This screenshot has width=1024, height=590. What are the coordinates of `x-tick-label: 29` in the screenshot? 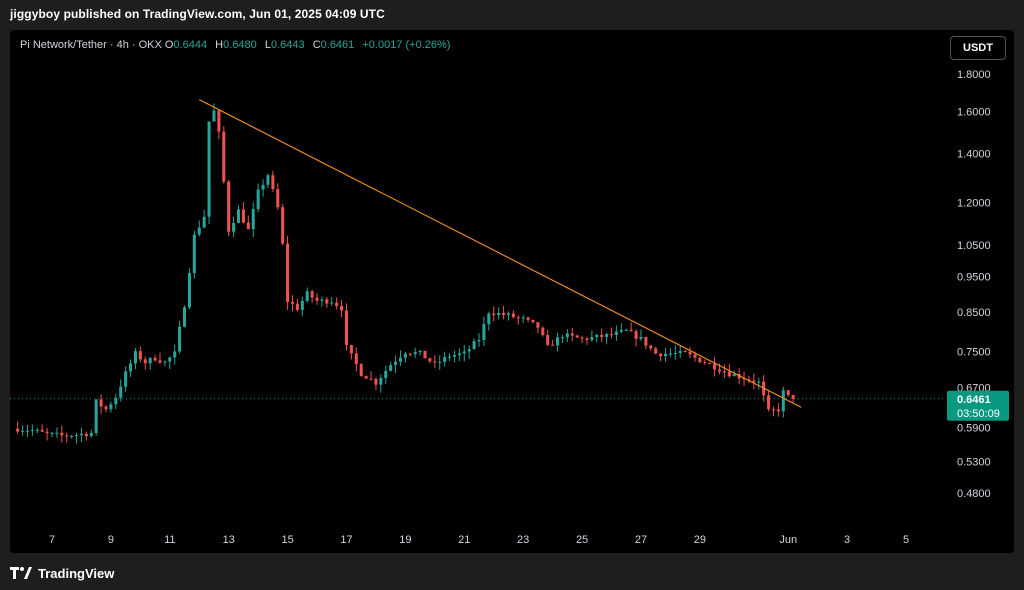 It's located at (700, 540).